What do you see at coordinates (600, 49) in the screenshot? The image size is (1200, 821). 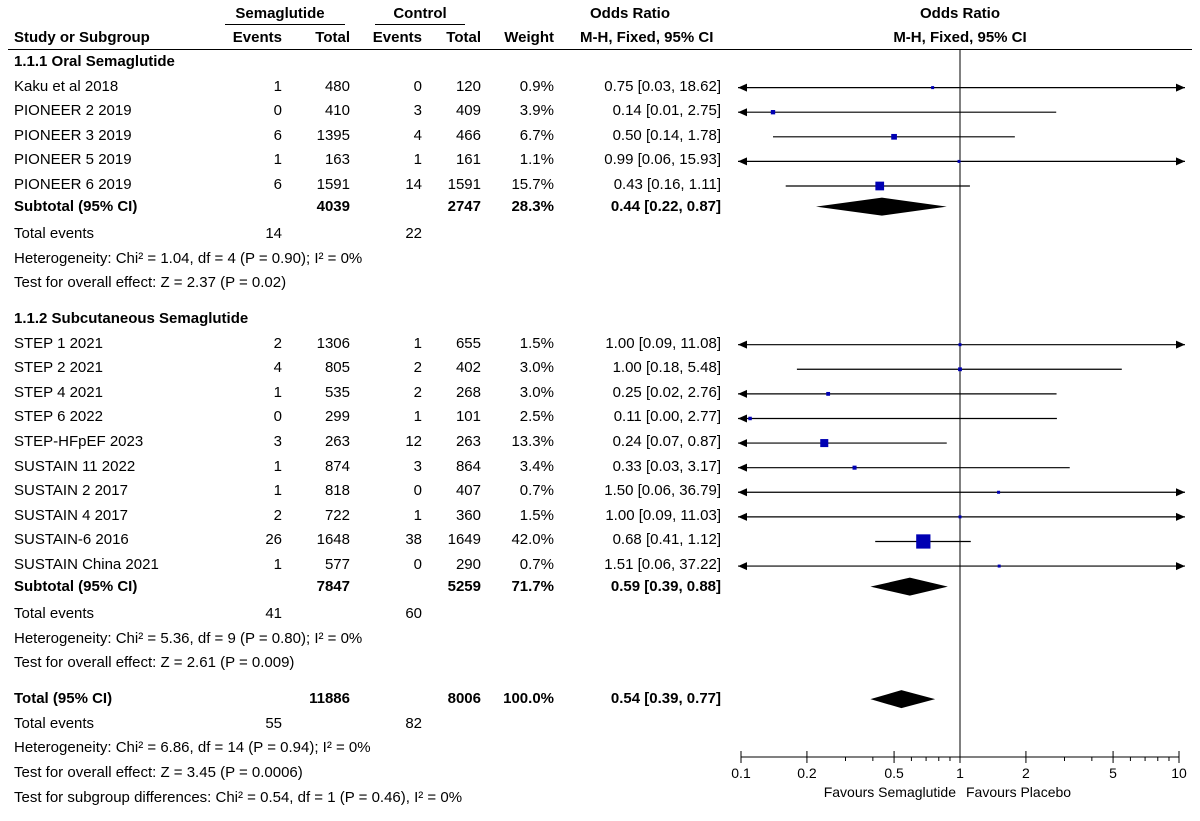 I see `header-divider` at bounding box center [600, 49].